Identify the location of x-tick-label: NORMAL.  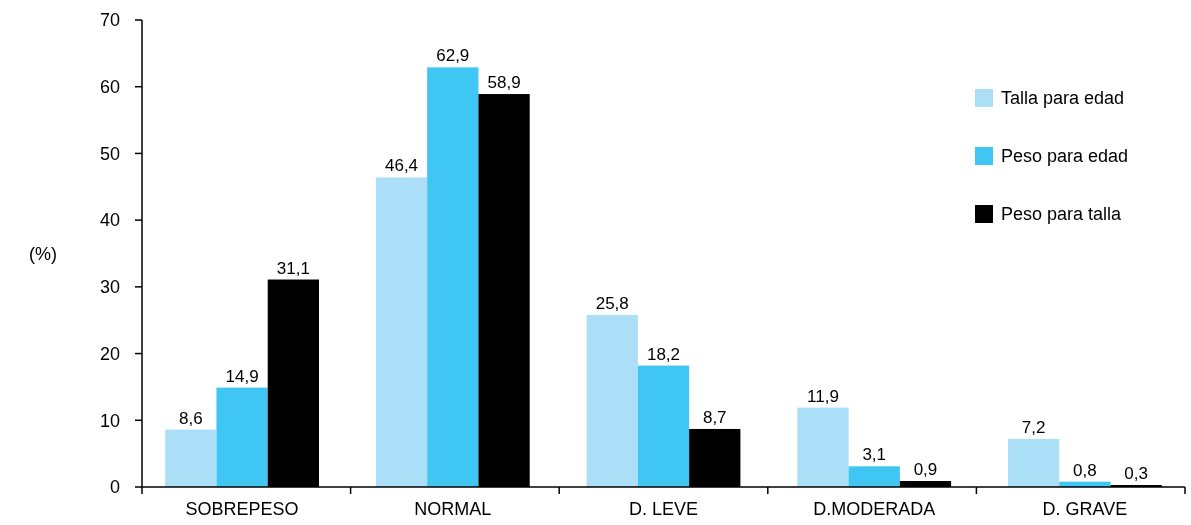
(453, 509).